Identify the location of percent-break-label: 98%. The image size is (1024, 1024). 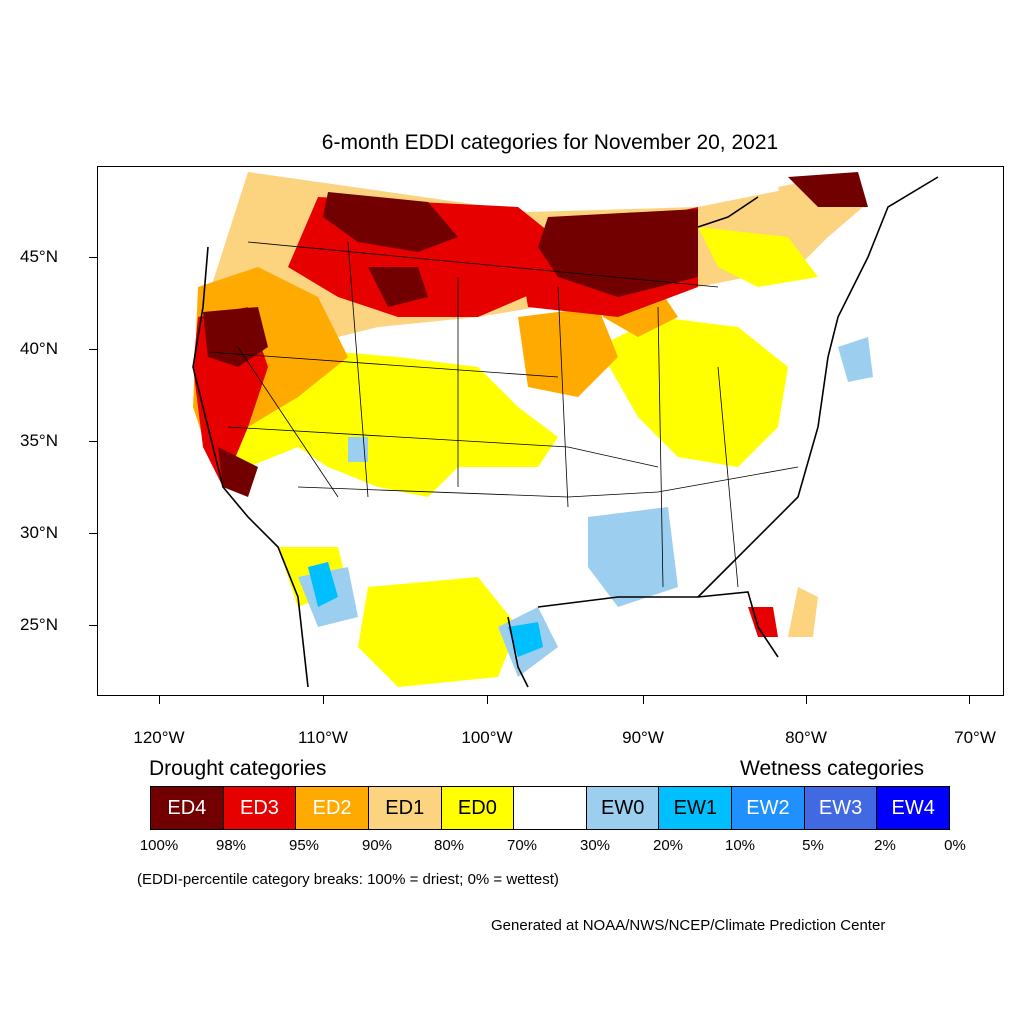
(231, 845).